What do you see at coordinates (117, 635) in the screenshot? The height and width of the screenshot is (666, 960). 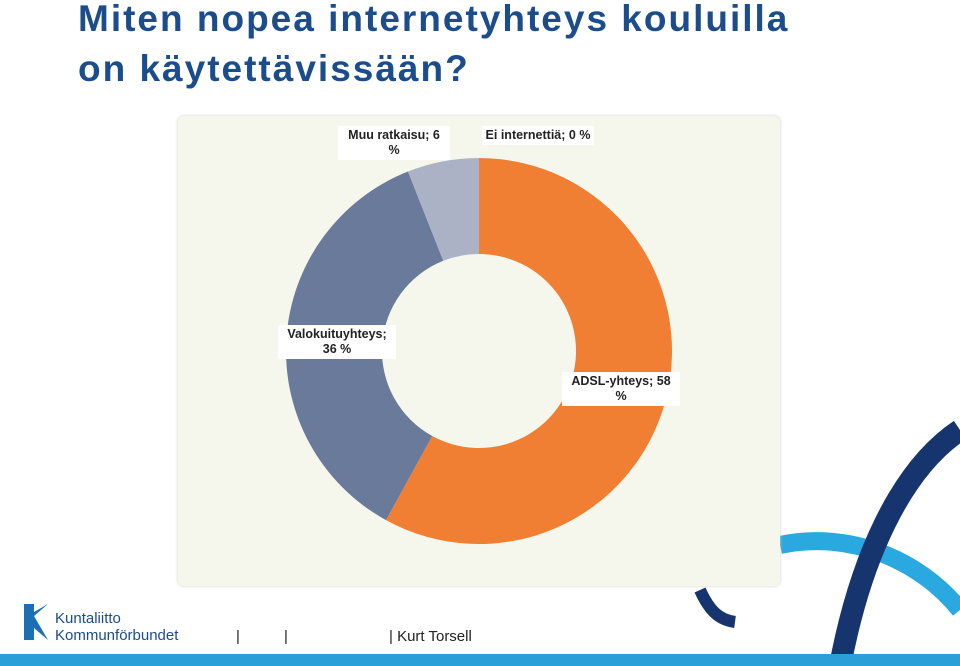 I see `logo-text: Kommunförbundet` at bounding box center [117, 635].